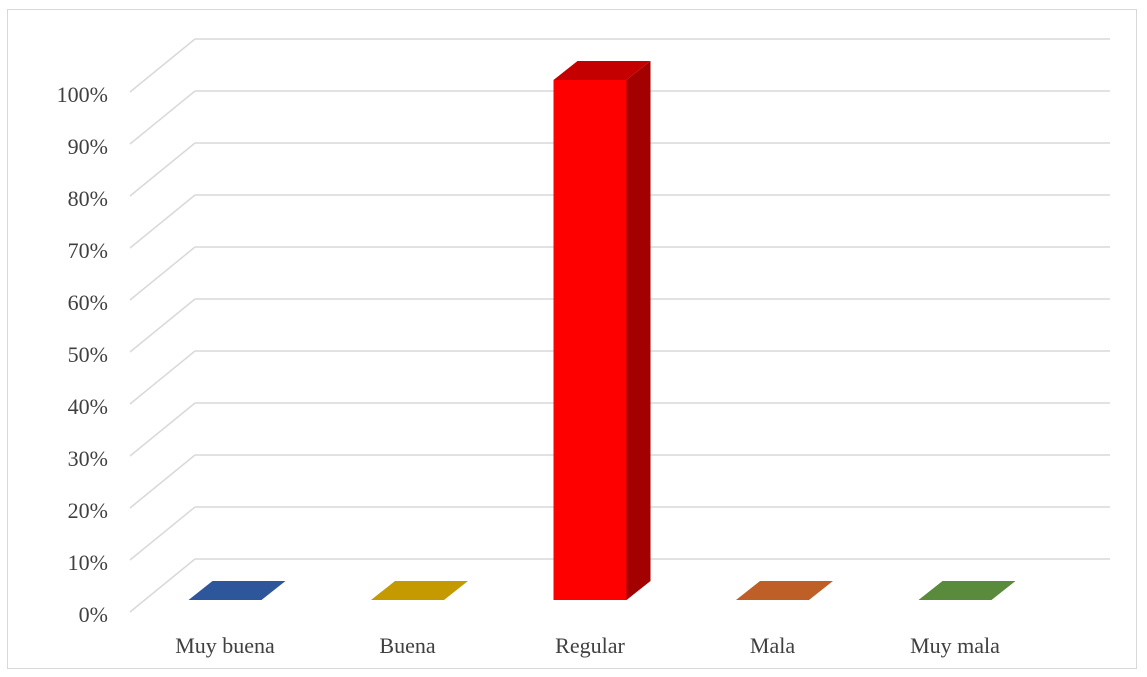 The width and height of the screenshot is (1147, 677). I want to click on x-category-label: Buena, so click(407, 645).